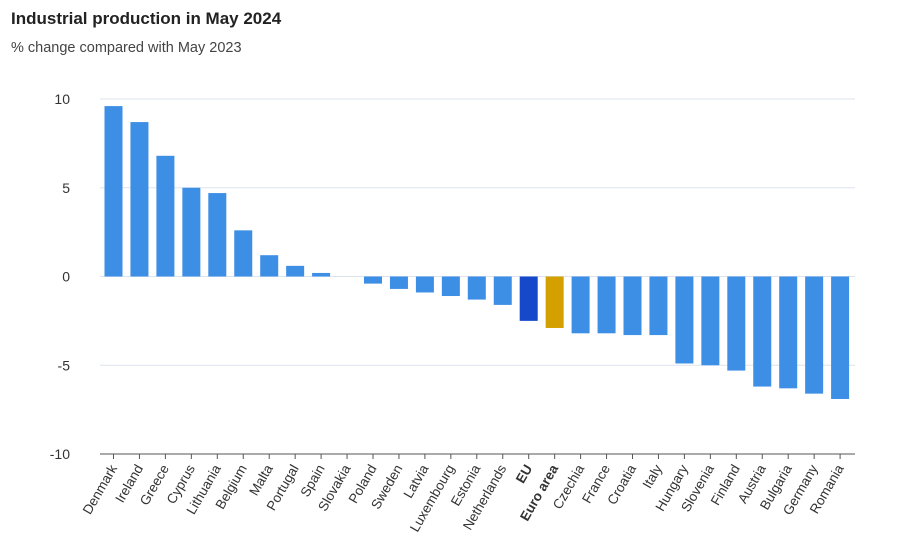 This screenshot has width=900, height=535. I want to click on bar-portugal, so click(295, 271).